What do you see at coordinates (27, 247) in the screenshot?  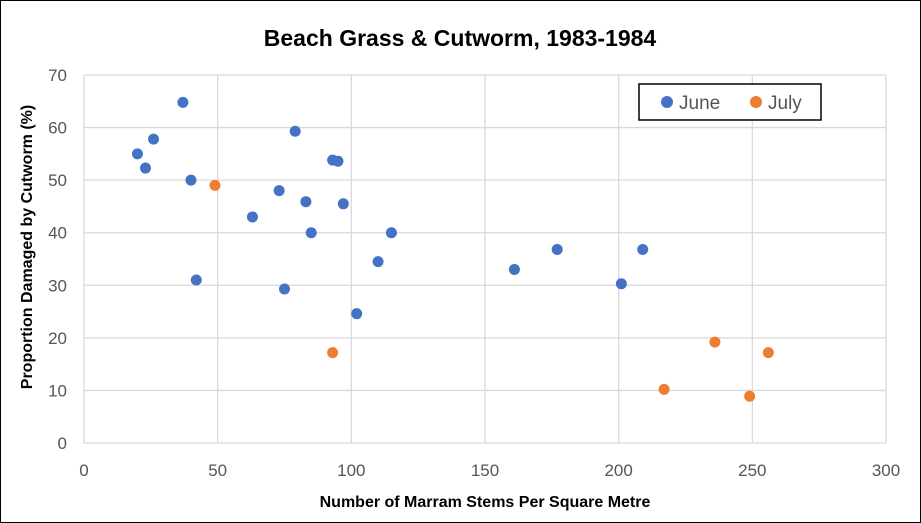 I see `y-axis-label: Proportion Damaged by Cutworm (%)` at bounding box center [27, 247].